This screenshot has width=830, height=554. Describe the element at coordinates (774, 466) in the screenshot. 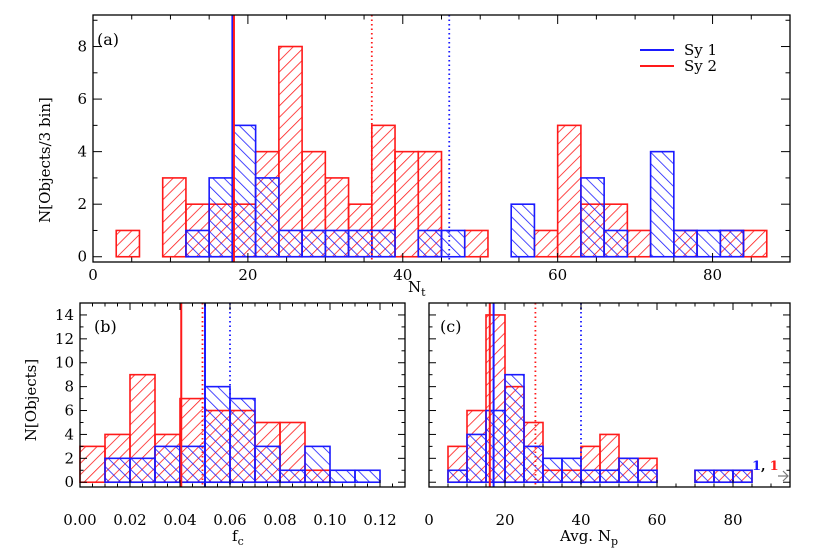

I see `offscale-count-sy2: 1` at that location.